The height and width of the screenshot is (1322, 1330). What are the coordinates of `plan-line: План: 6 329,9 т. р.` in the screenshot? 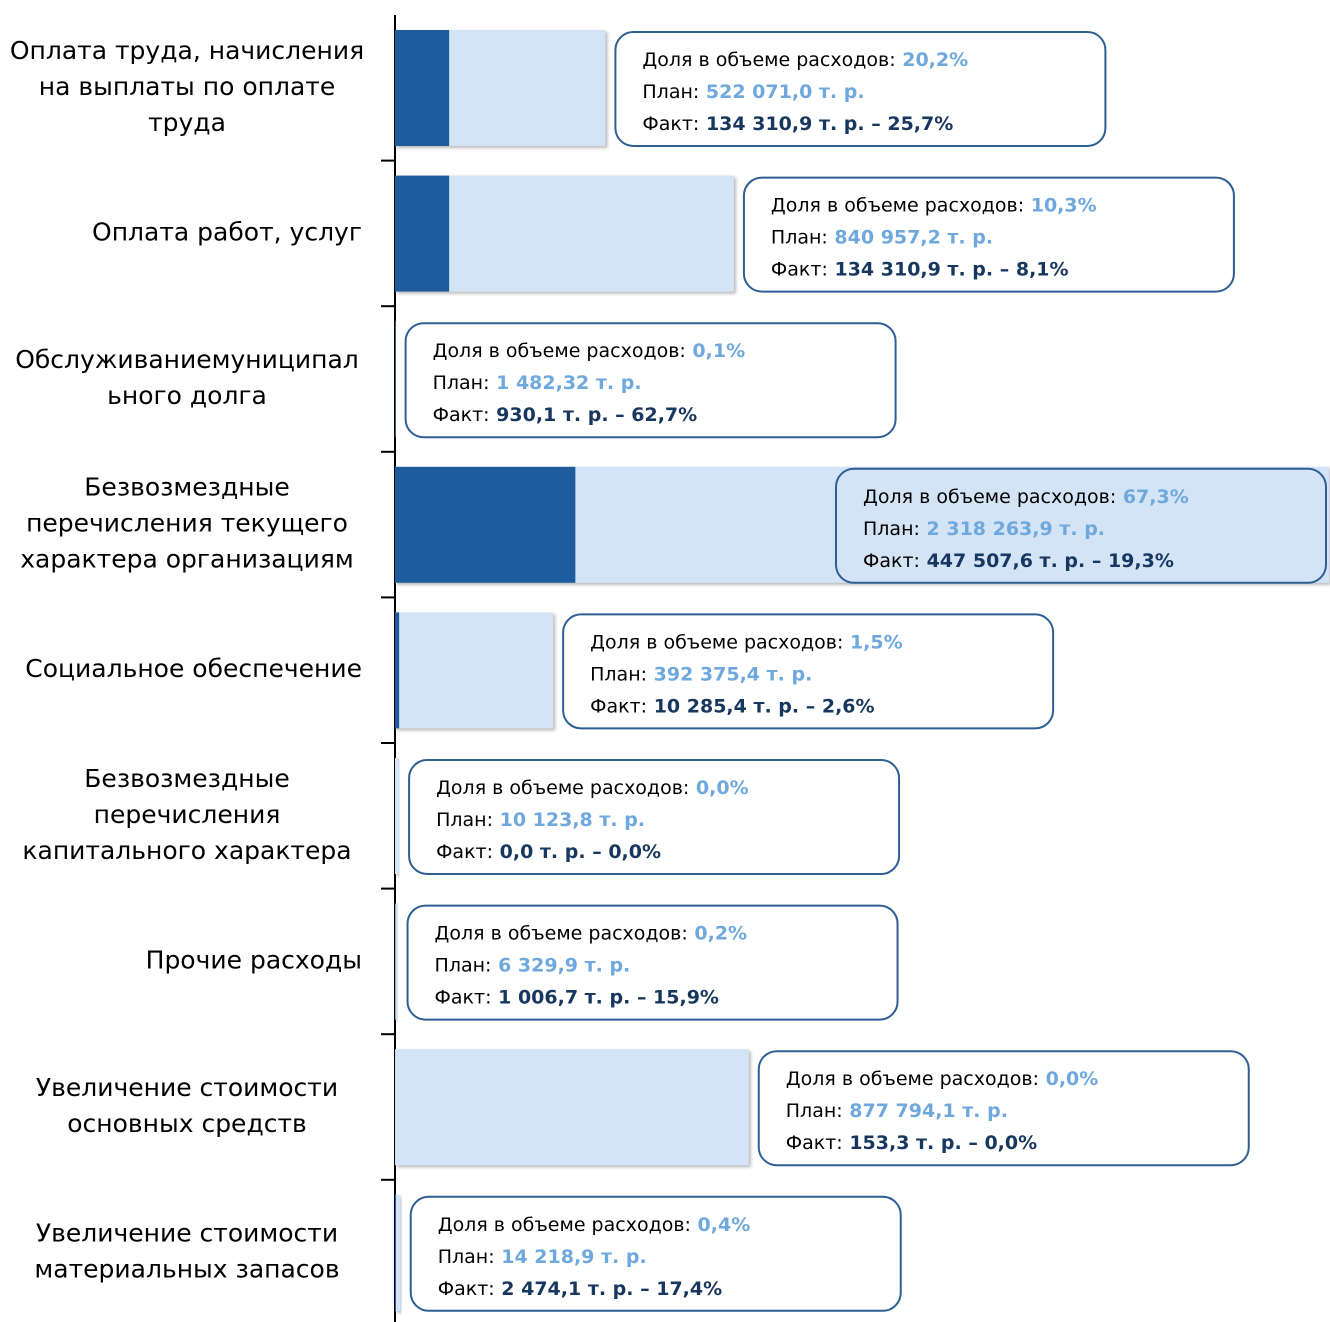 It's located at (533, 965).